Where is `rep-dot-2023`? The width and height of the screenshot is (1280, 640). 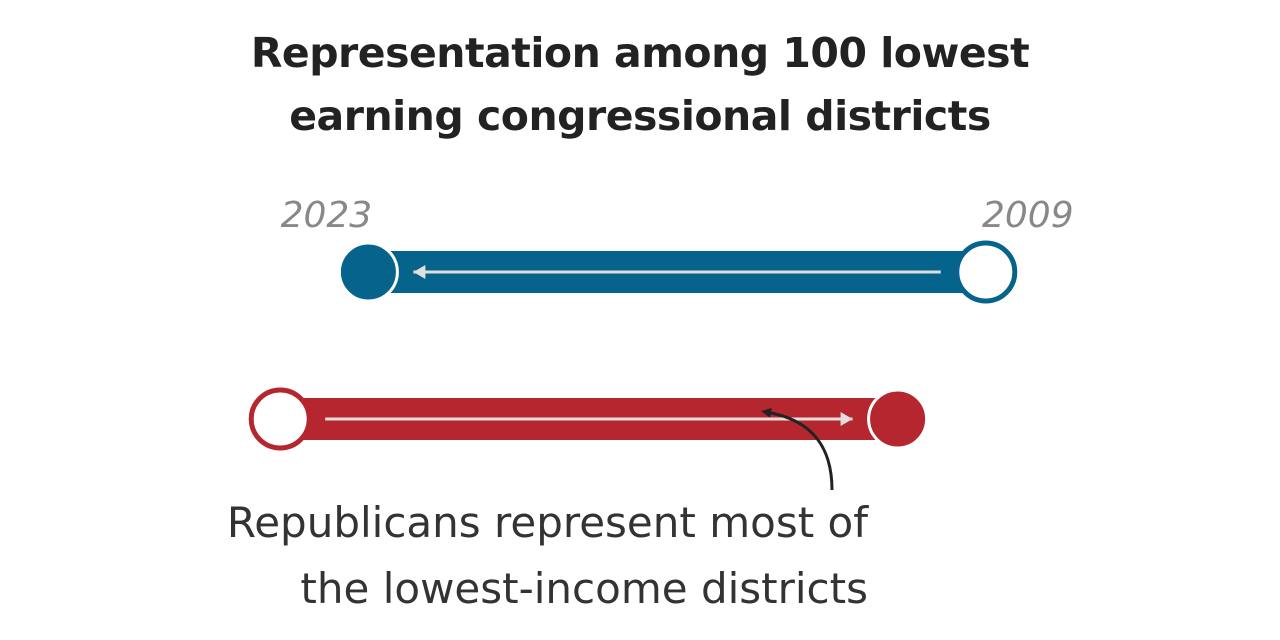 rep-dot-2023 is located at coordinates (898, 419).